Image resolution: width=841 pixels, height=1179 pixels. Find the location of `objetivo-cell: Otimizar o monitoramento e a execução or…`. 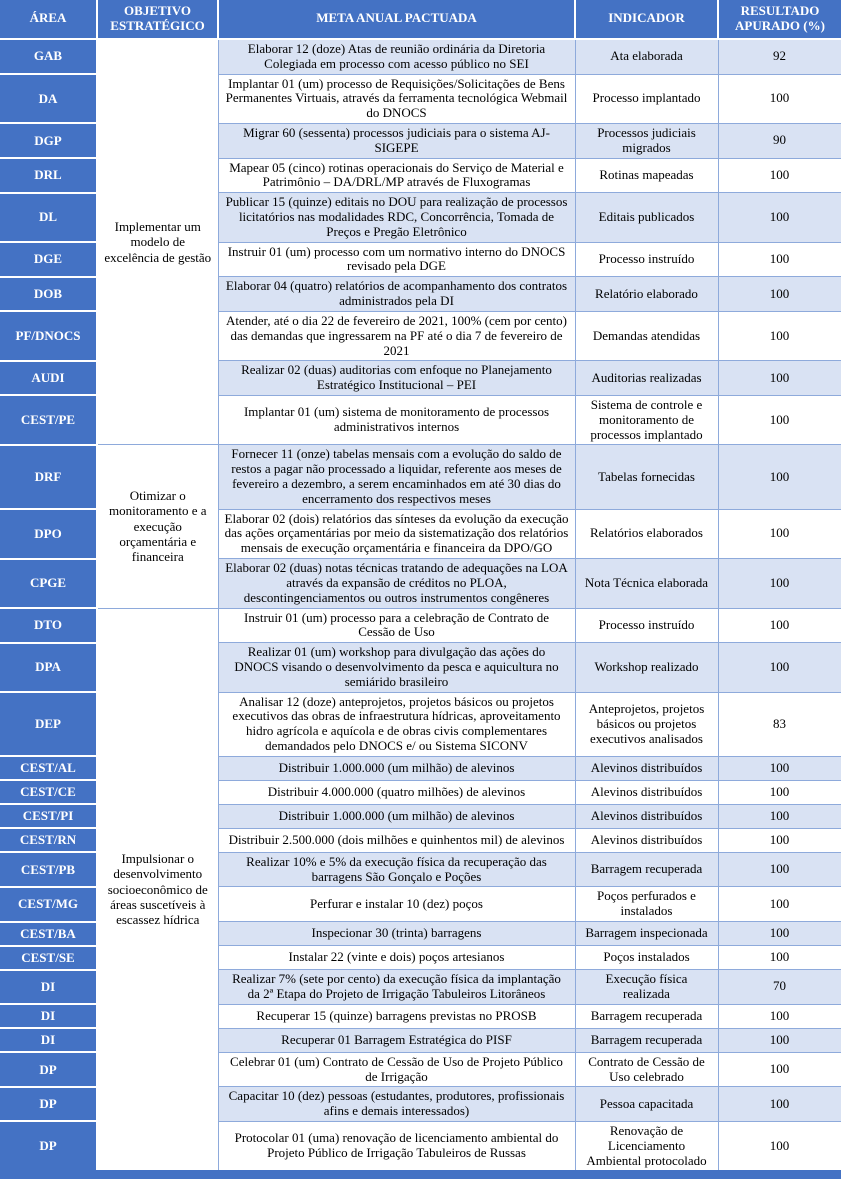

objetivo-cell: Otimizar o monitoramento e a execução or… is located at coordinates (157, 526).